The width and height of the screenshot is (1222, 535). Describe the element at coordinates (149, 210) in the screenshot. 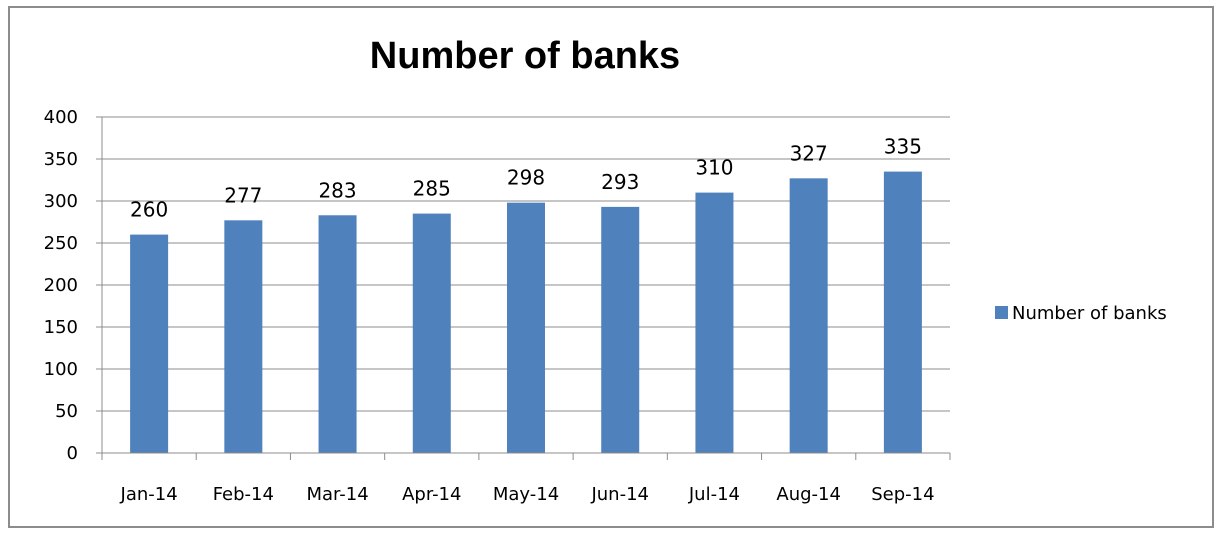

I see `data-label: 260` at that location.